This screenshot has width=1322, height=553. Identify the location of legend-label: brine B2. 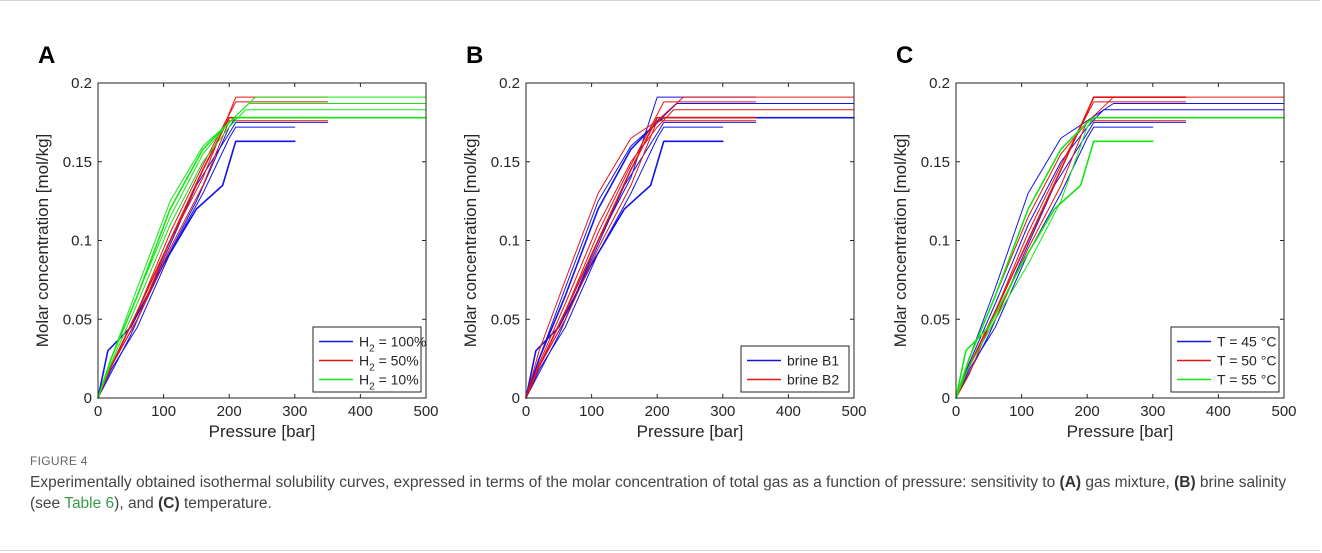
(813, 380).